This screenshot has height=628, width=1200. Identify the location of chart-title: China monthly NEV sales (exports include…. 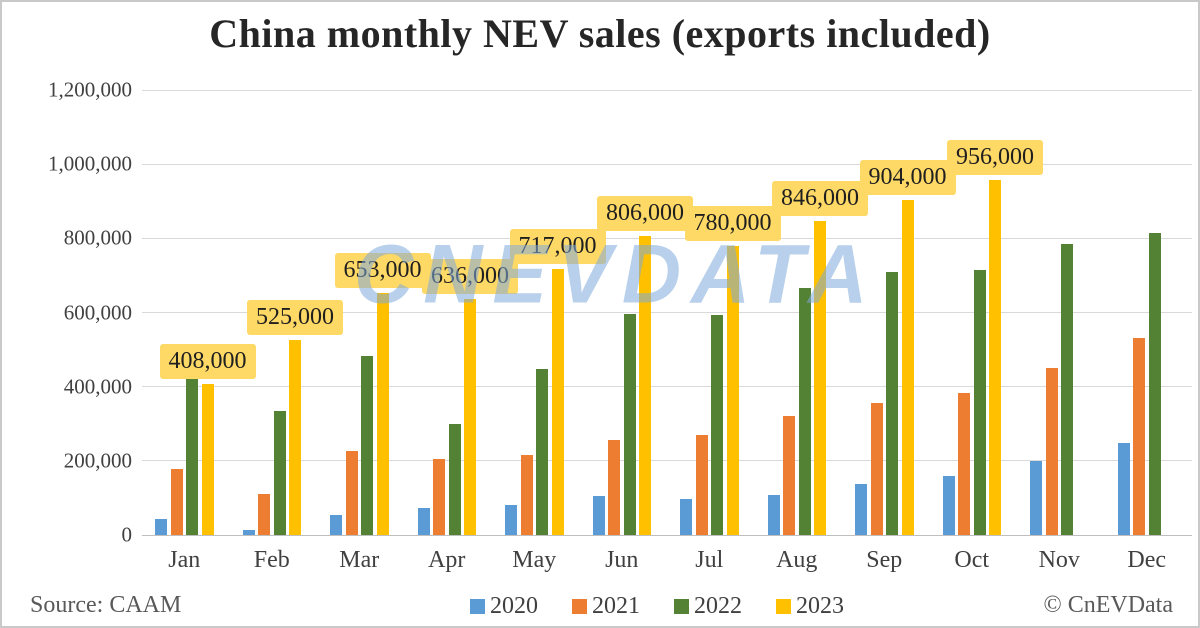
(600, 33).